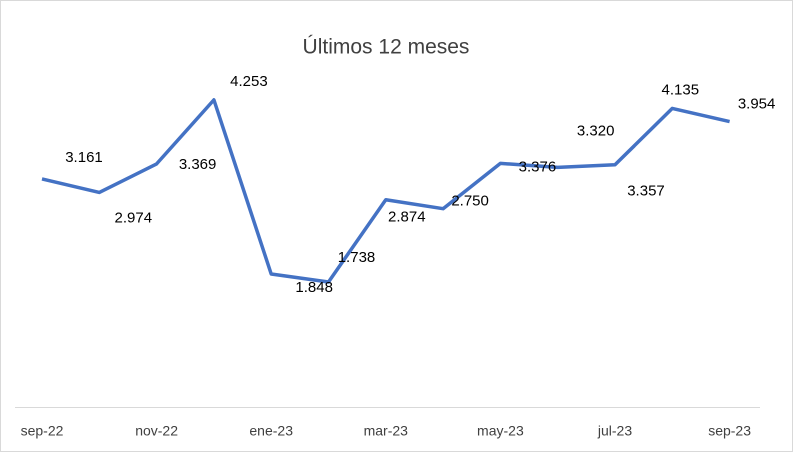 This screenshot has width=793, height=452. What do you see at coordinates (134, 217) in the screenshot?
I see `data-label: 2.974` at bounding box center [134, 217].